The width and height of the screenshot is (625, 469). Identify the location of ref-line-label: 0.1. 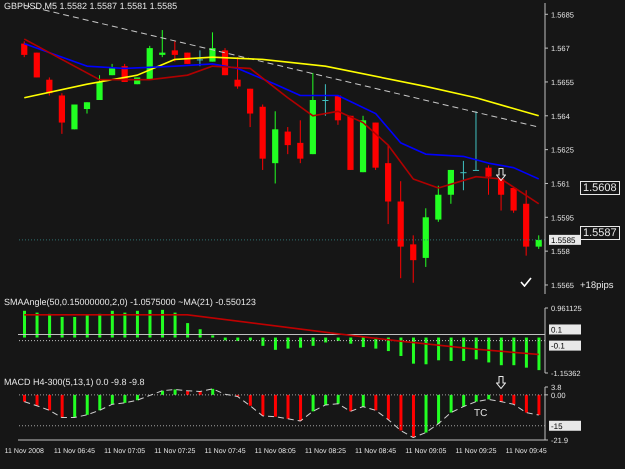
(557, 329).